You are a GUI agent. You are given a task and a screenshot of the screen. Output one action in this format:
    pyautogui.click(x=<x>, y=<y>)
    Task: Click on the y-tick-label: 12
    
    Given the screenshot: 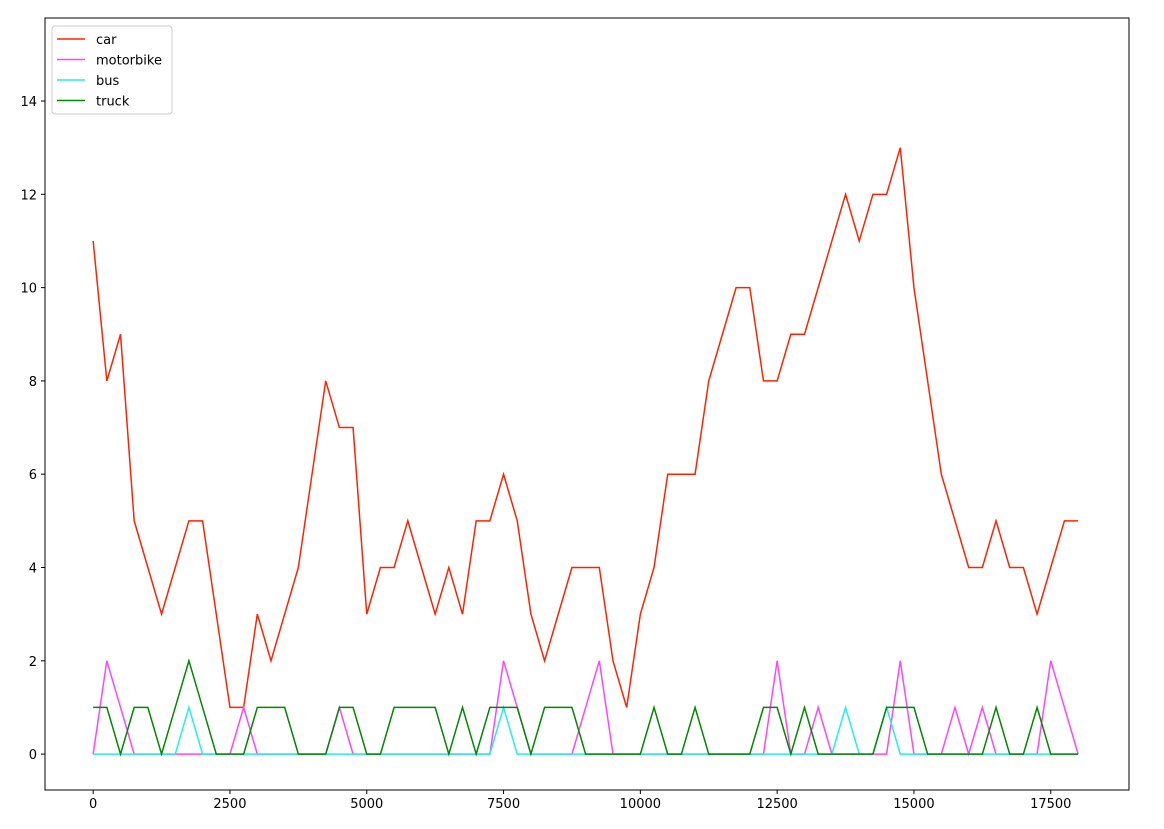 What is the action you would take?
    pyautogui.click(x=28, y=195)
    